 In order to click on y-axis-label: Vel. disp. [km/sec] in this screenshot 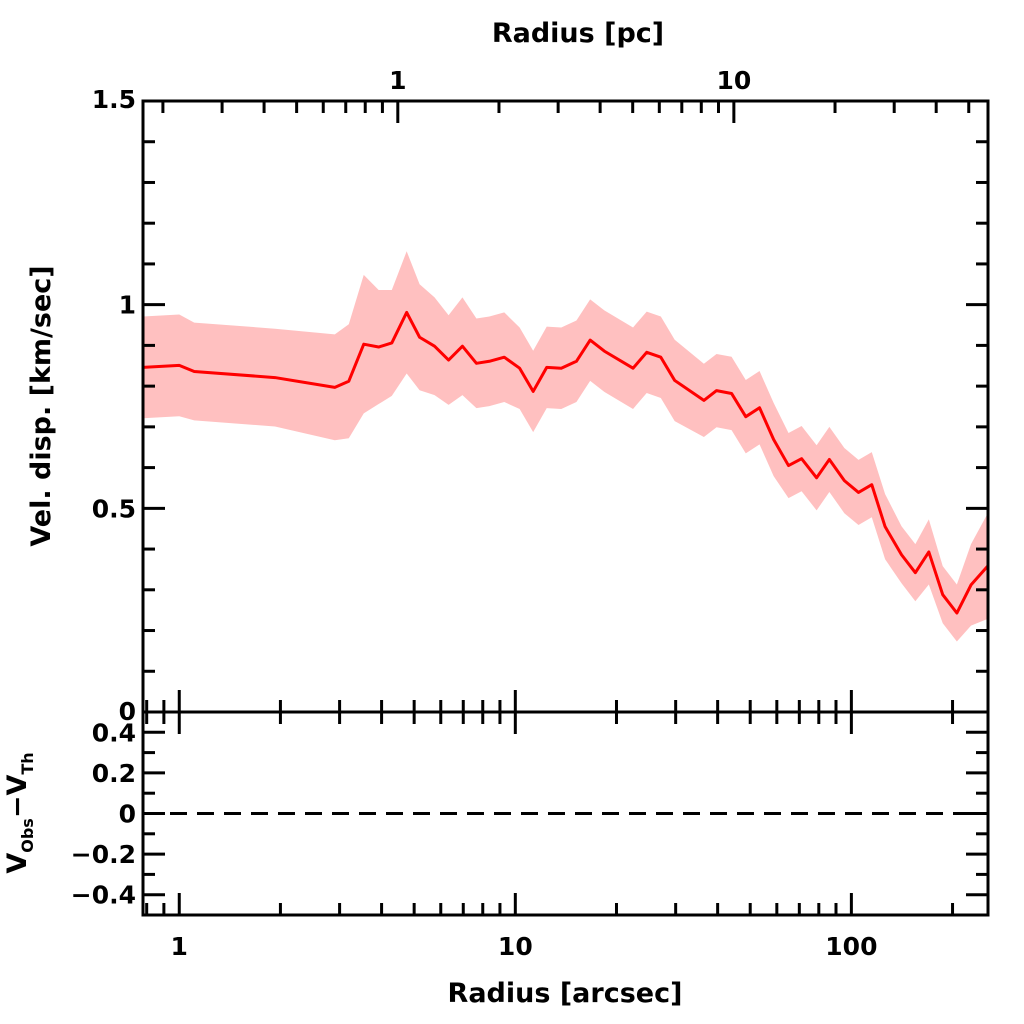, I will do `click(41, 405)`.